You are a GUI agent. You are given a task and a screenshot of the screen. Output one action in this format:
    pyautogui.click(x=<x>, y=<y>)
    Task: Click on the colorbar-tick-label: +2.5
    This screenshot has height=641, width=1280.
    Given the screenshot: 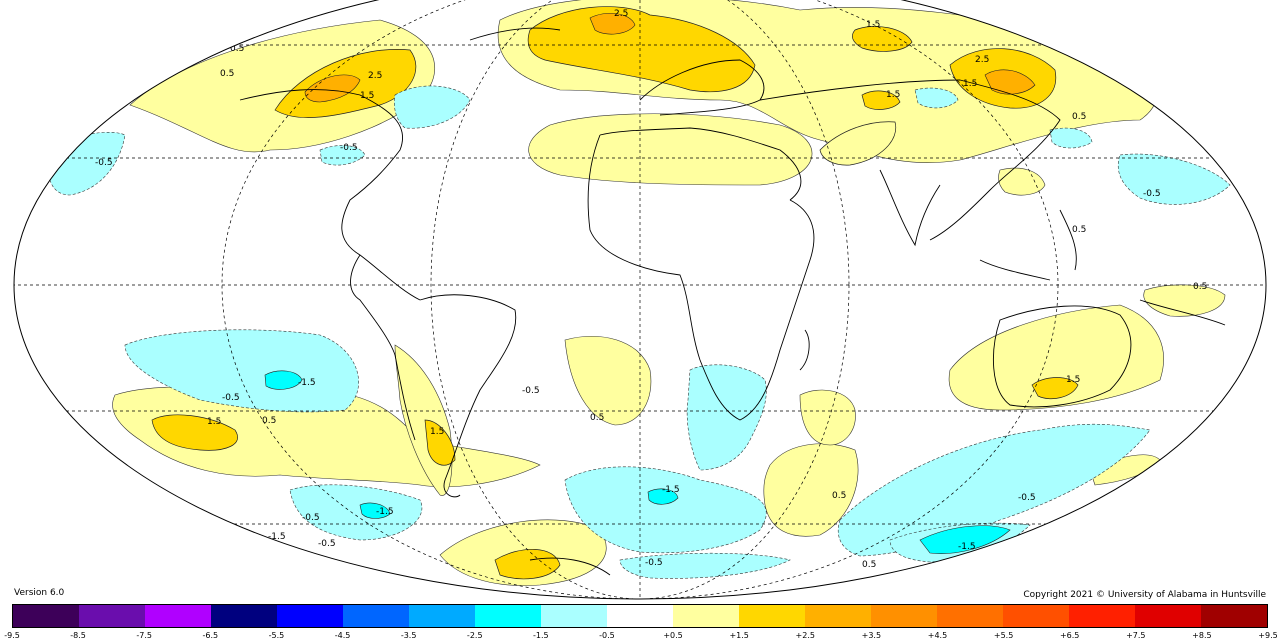 What is the action you would take?
    pyautogui.click(x=805, y=635)
    